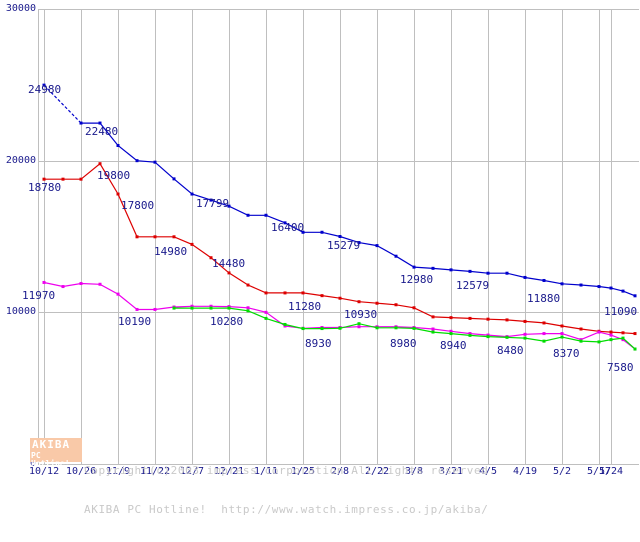  What do you see at coordinates (192, 471) in the screenshot?
I see `x-tick-label: 12/7` at bounding box center [192, 471].